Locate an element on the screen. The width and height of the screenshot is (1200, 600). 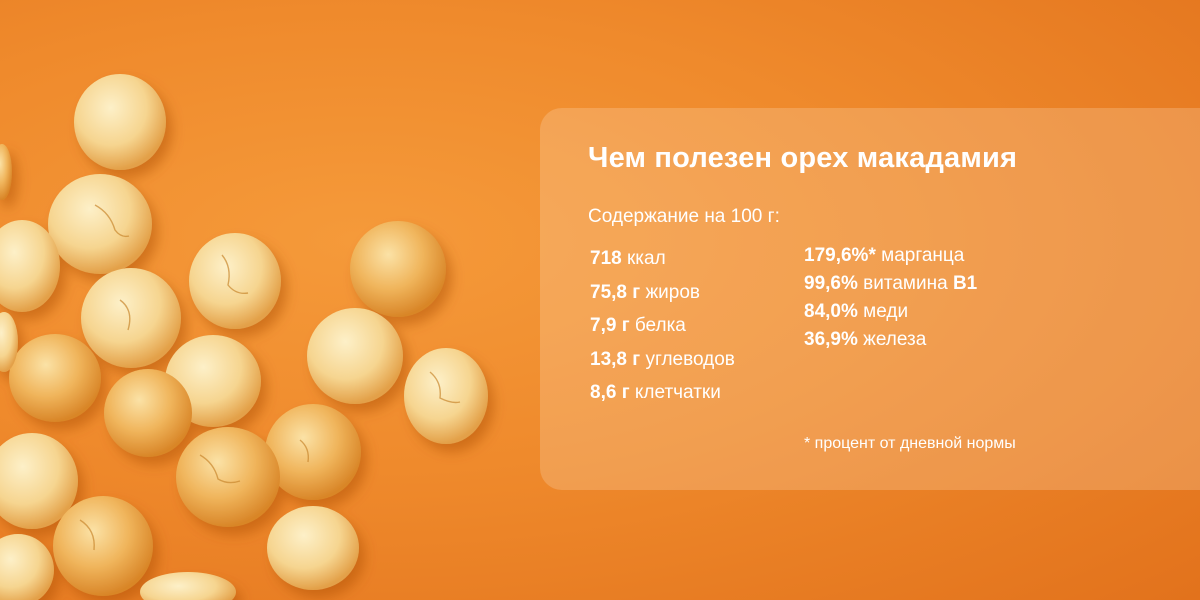
nutrient-label: клетчатки is located at coordinates (677, 392).